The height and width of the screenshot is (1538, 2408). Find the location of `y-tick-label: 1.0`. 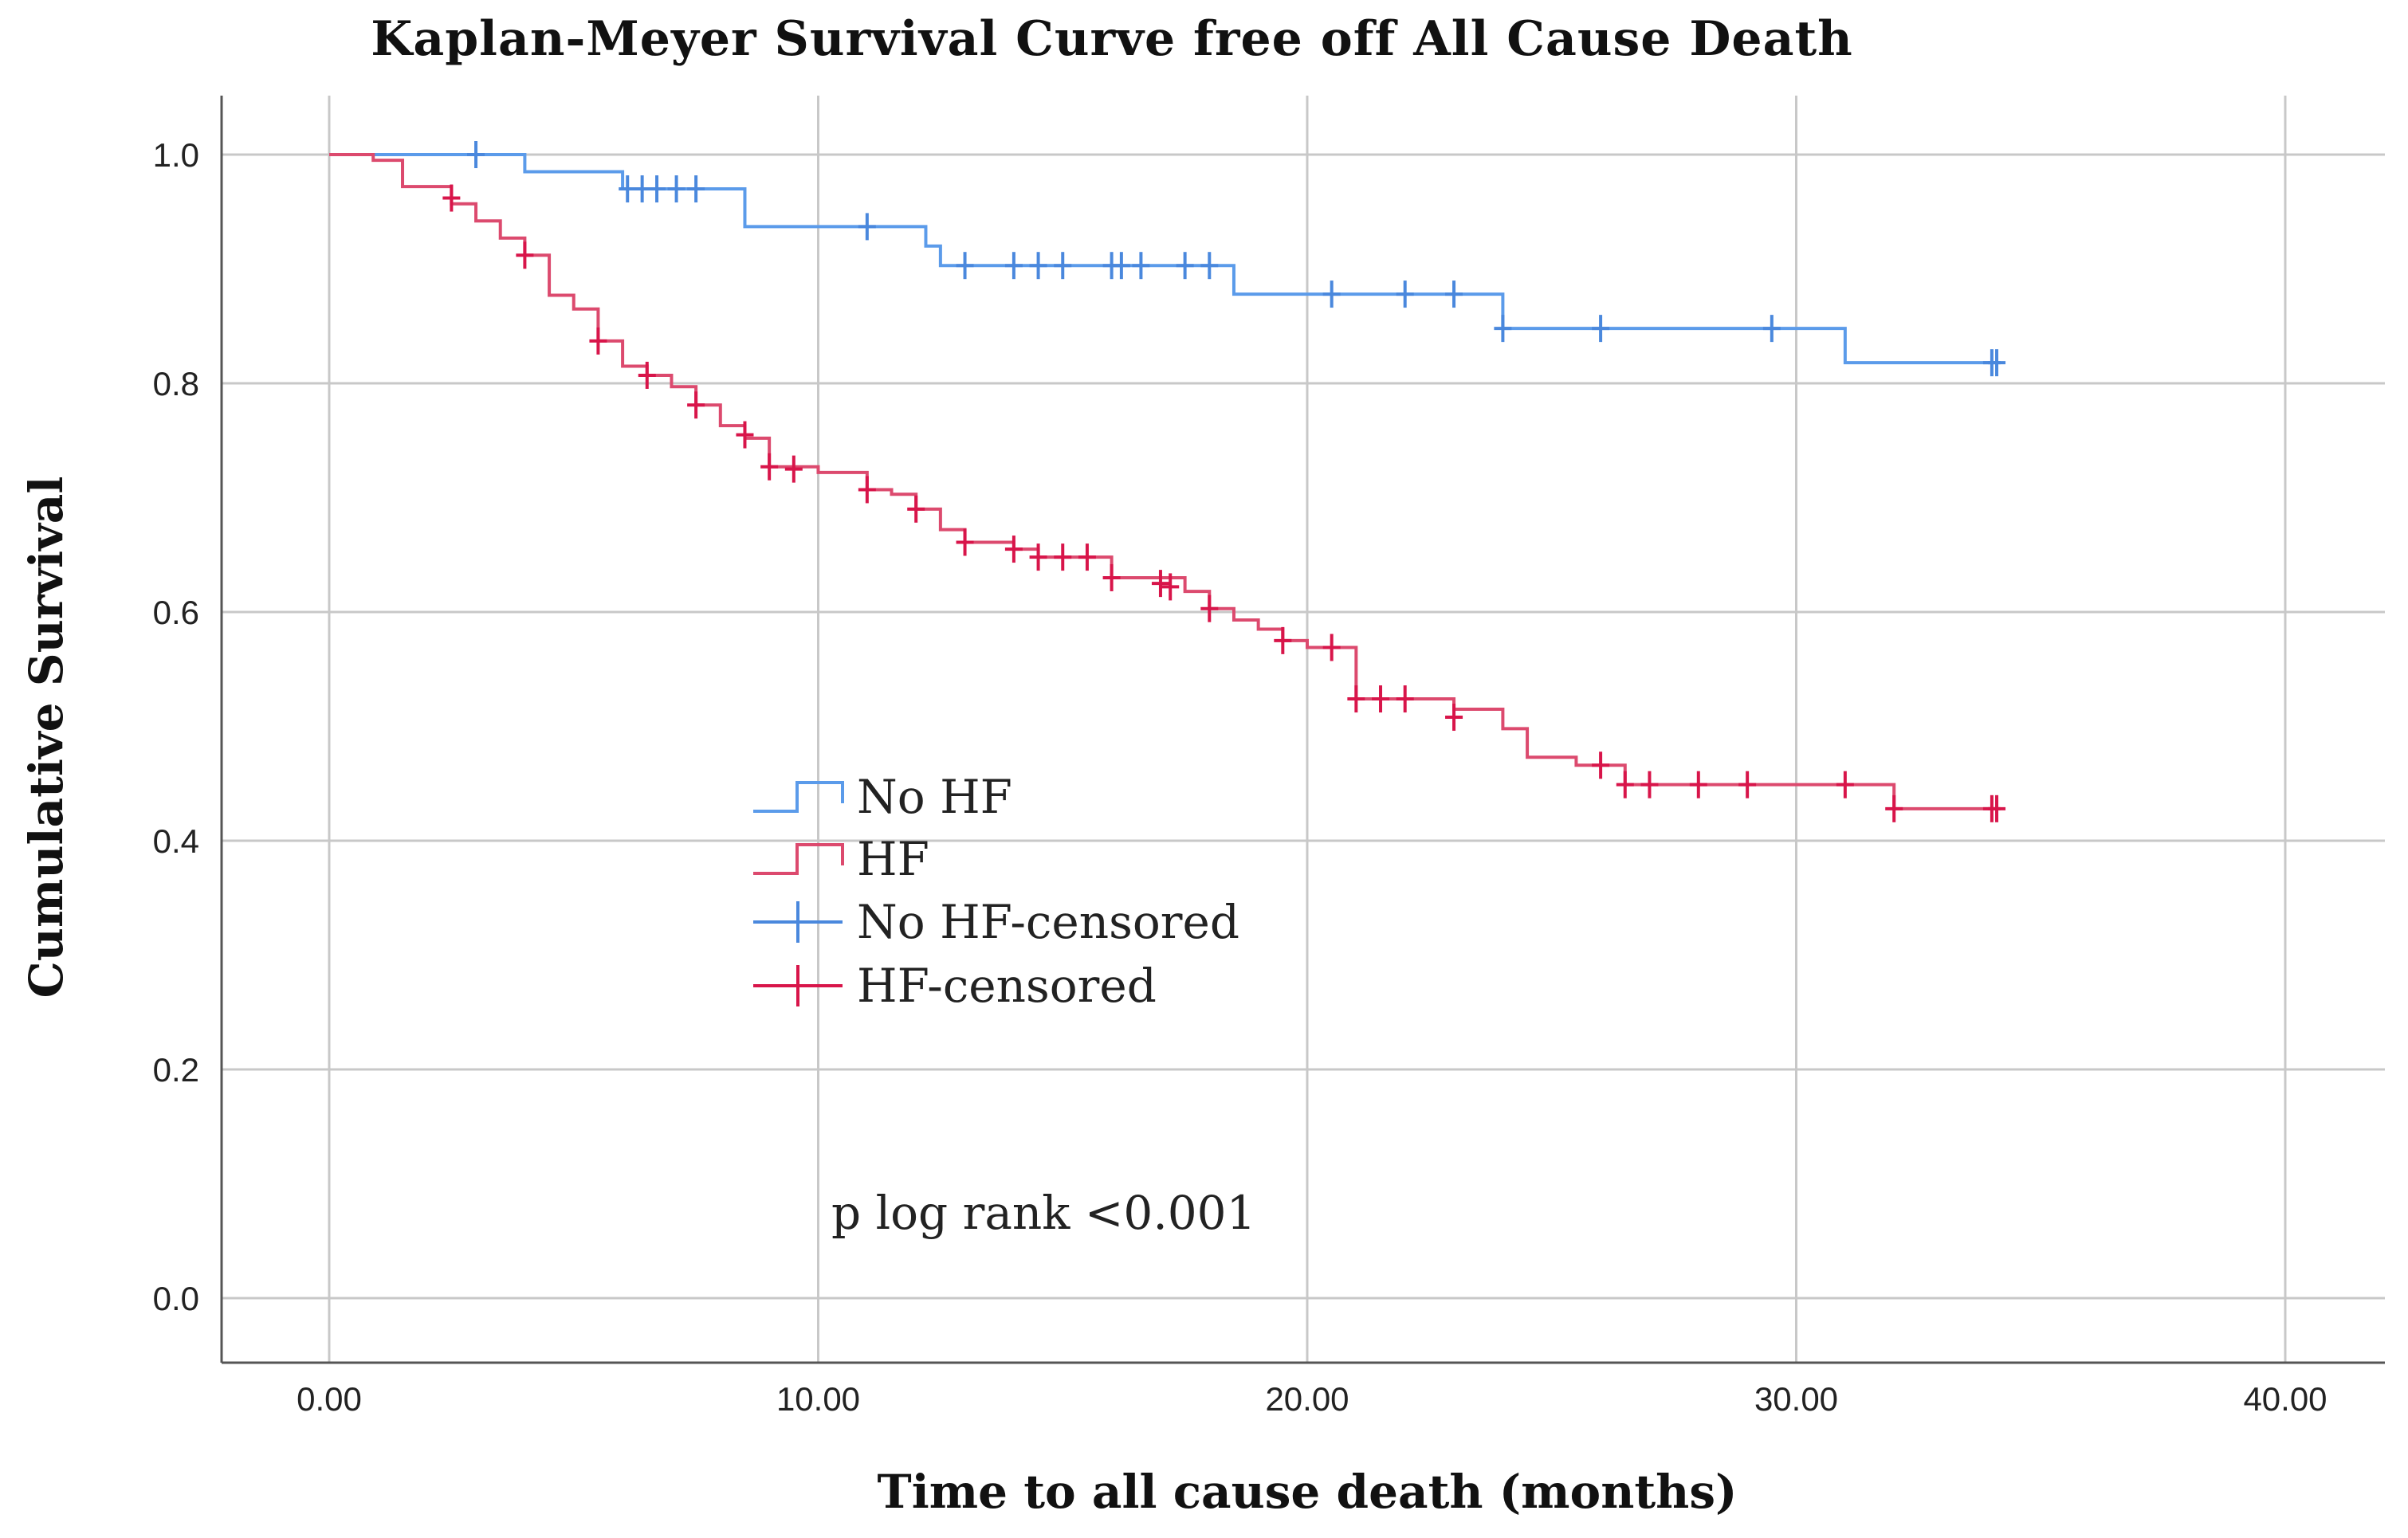

y-tick-label: 1.0 is located at coordinates (176, 155).